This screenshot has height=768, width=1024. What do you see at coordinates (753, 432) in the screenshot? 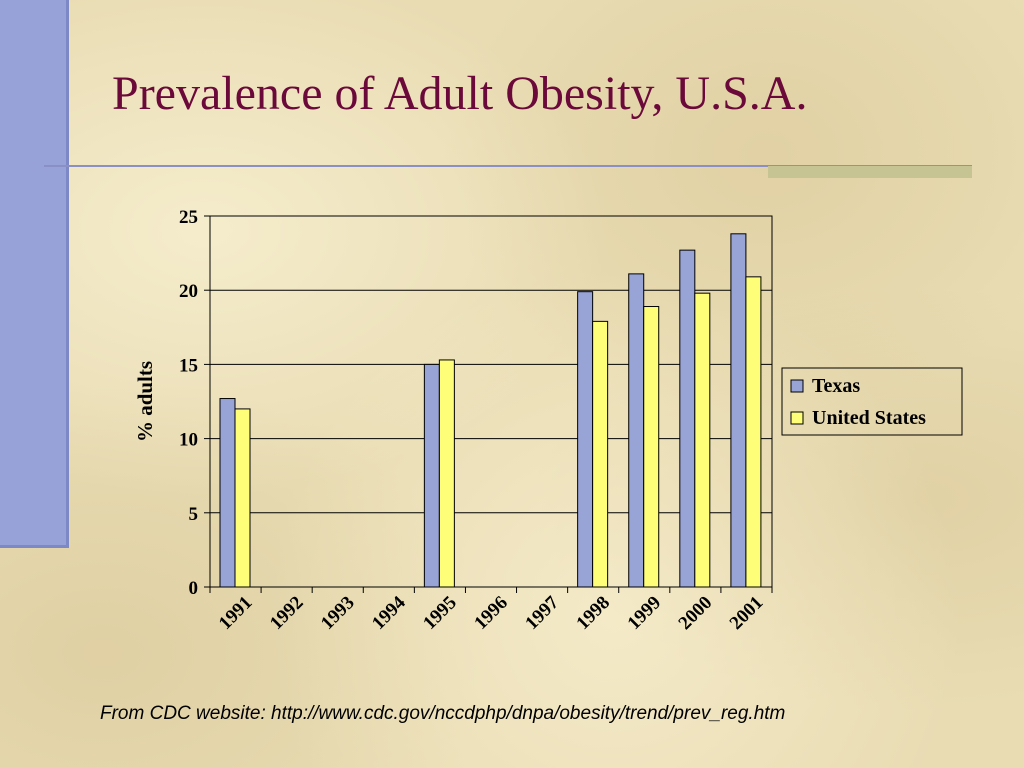
I see `bar-united-states-2001` at bounding box center [753, 432].